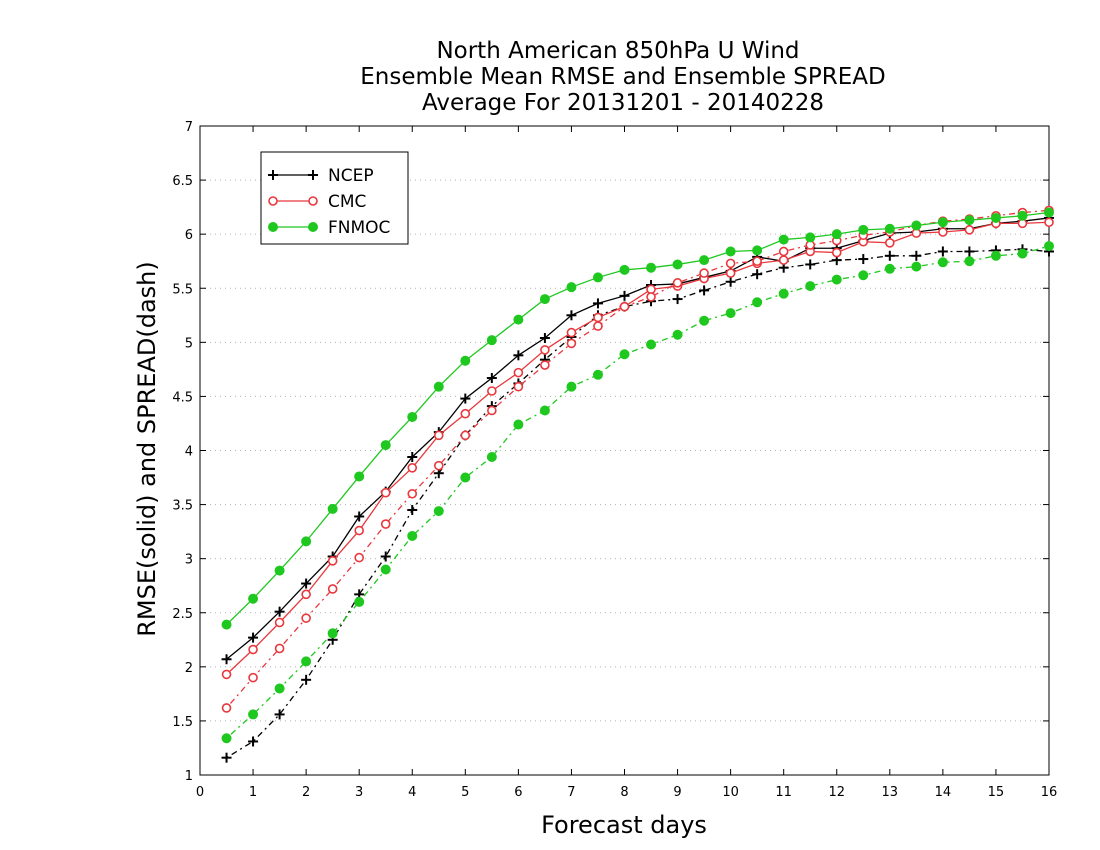 This screenshot has width=1100, height=850. I want to click on x-tick-label: 4, so click(412, 792).